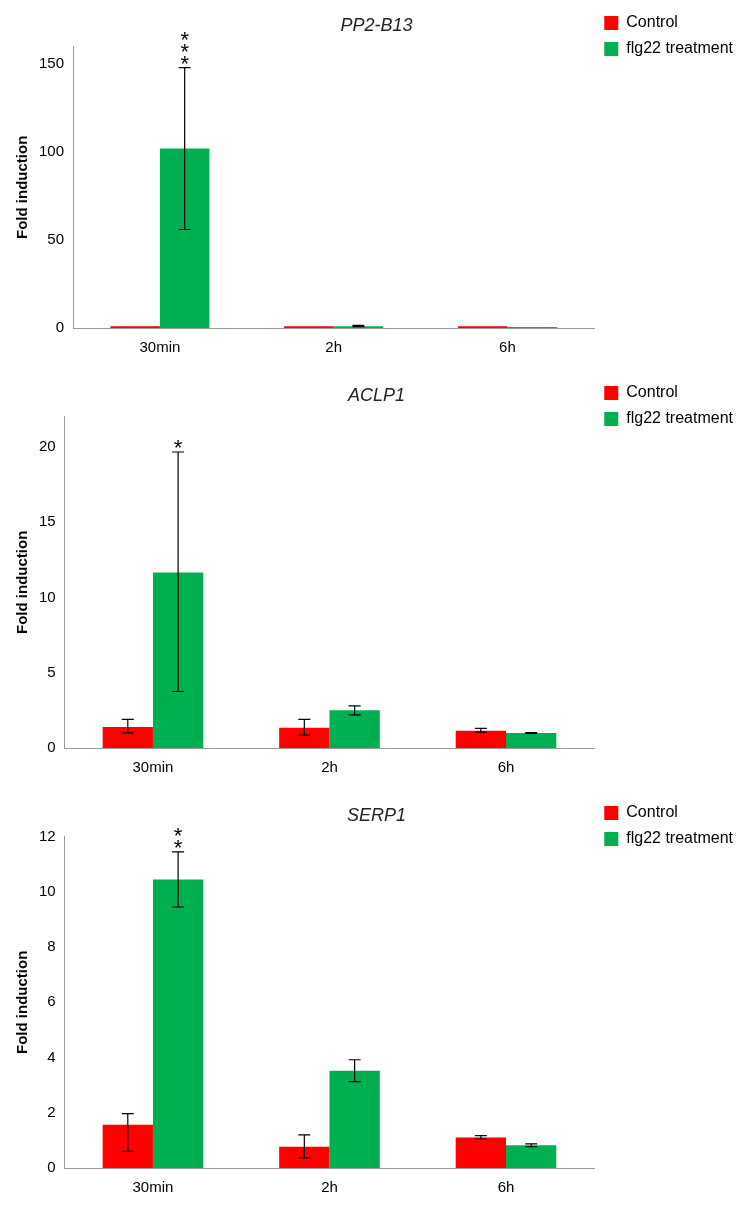 Image resolution: width=753 pixels, height=1225 pixels. I want to click on y-tick-label: 20, so click(47, 445).